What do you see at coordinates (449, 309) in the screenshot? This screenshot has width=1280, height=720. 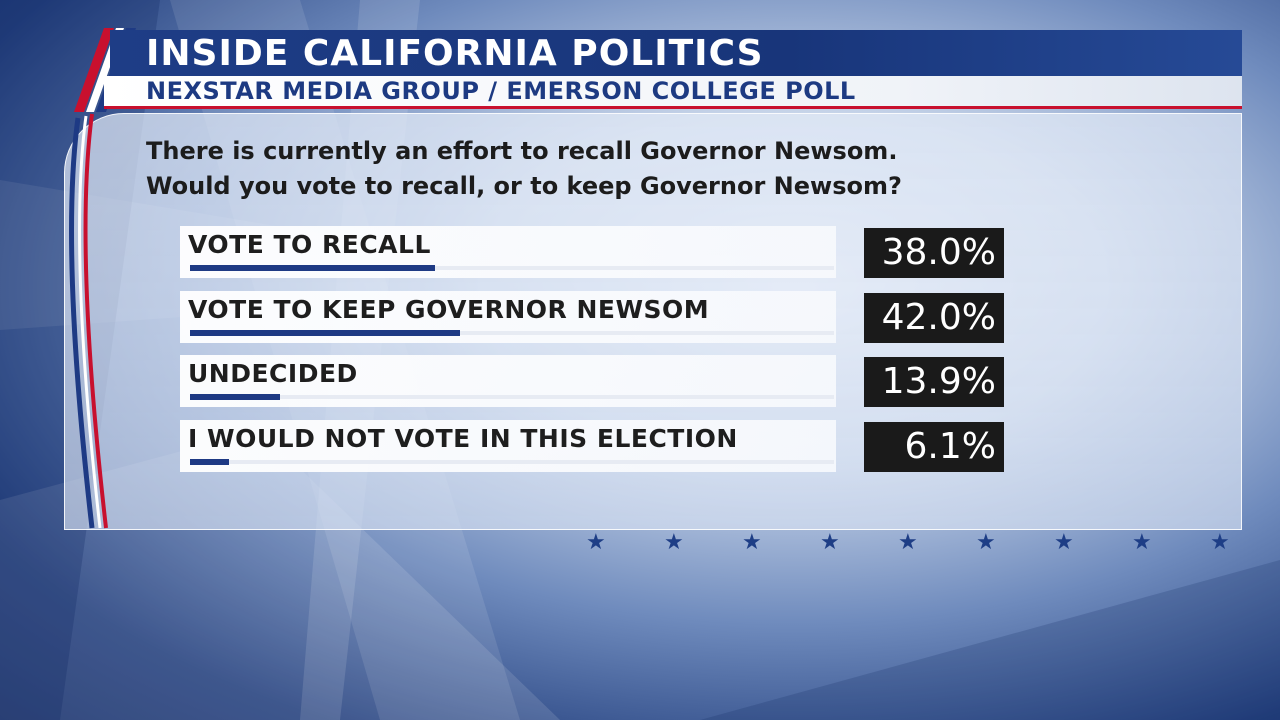 I see `result-label: VOTE TO KEEP GOVERNOR NEWSOM` at bounding box center [449, 309].